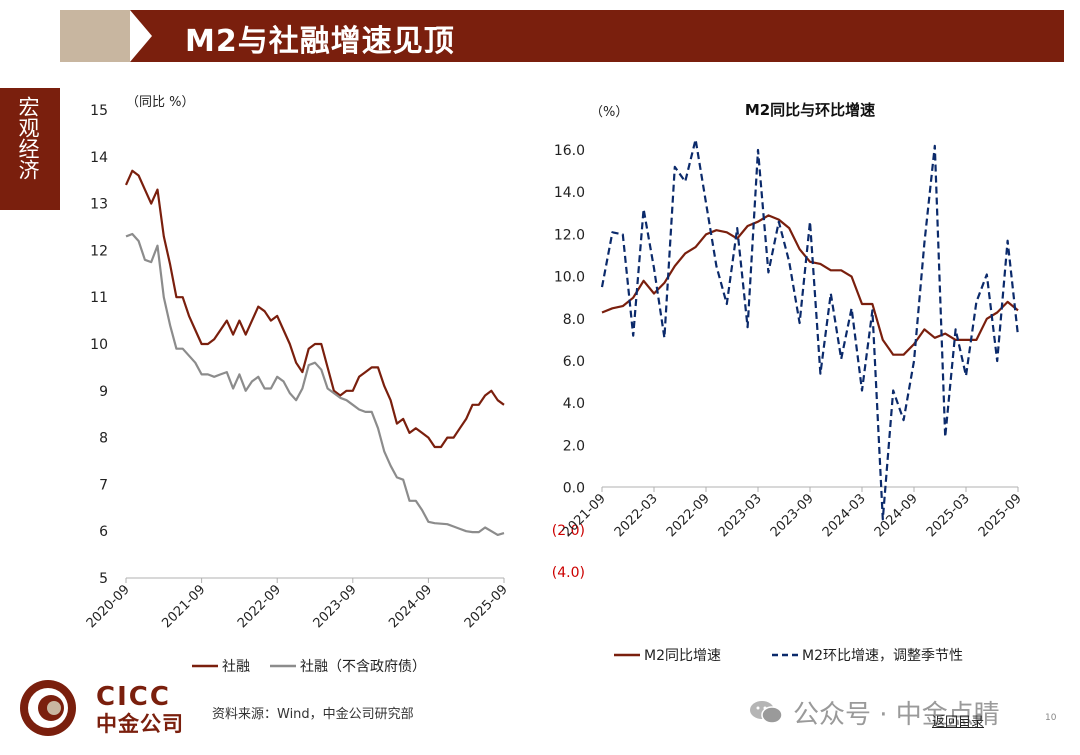 This screenshot has height=755, width=1080. What do you see at coordinates (574, 489) in the screenshot?
I see `chart2-y-tick-label: 0.0` at bounding box center [574, 489].